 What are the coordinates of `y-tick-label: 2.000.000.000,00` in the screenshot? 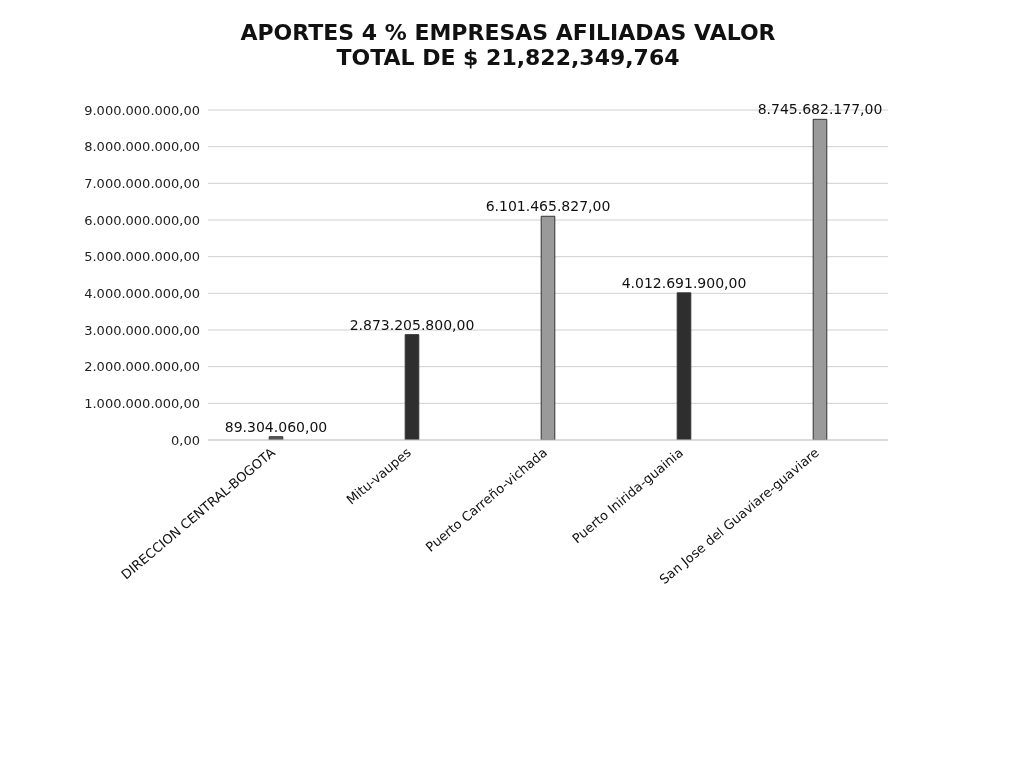 It's located at (142, 367).